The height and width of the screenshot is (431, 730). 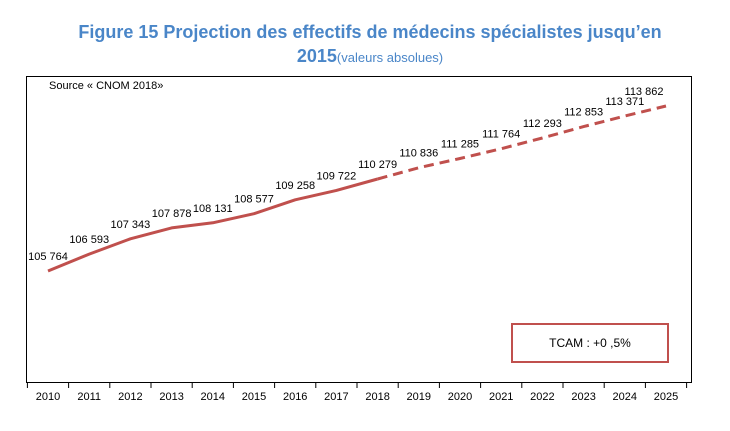 I want to click on data-label: 107 343, so click(x=131, y=225).